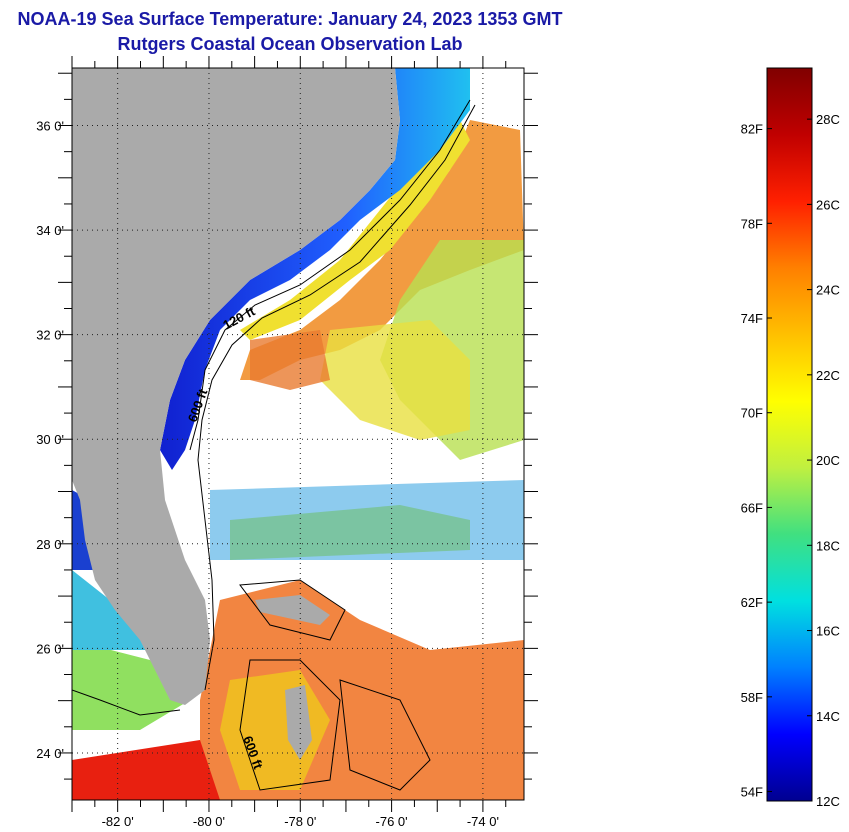  What do you see at coordinates (752, 507) in the screenshot?
I see `fahrenheit-label: 66F` at bounding box center [752, 507].